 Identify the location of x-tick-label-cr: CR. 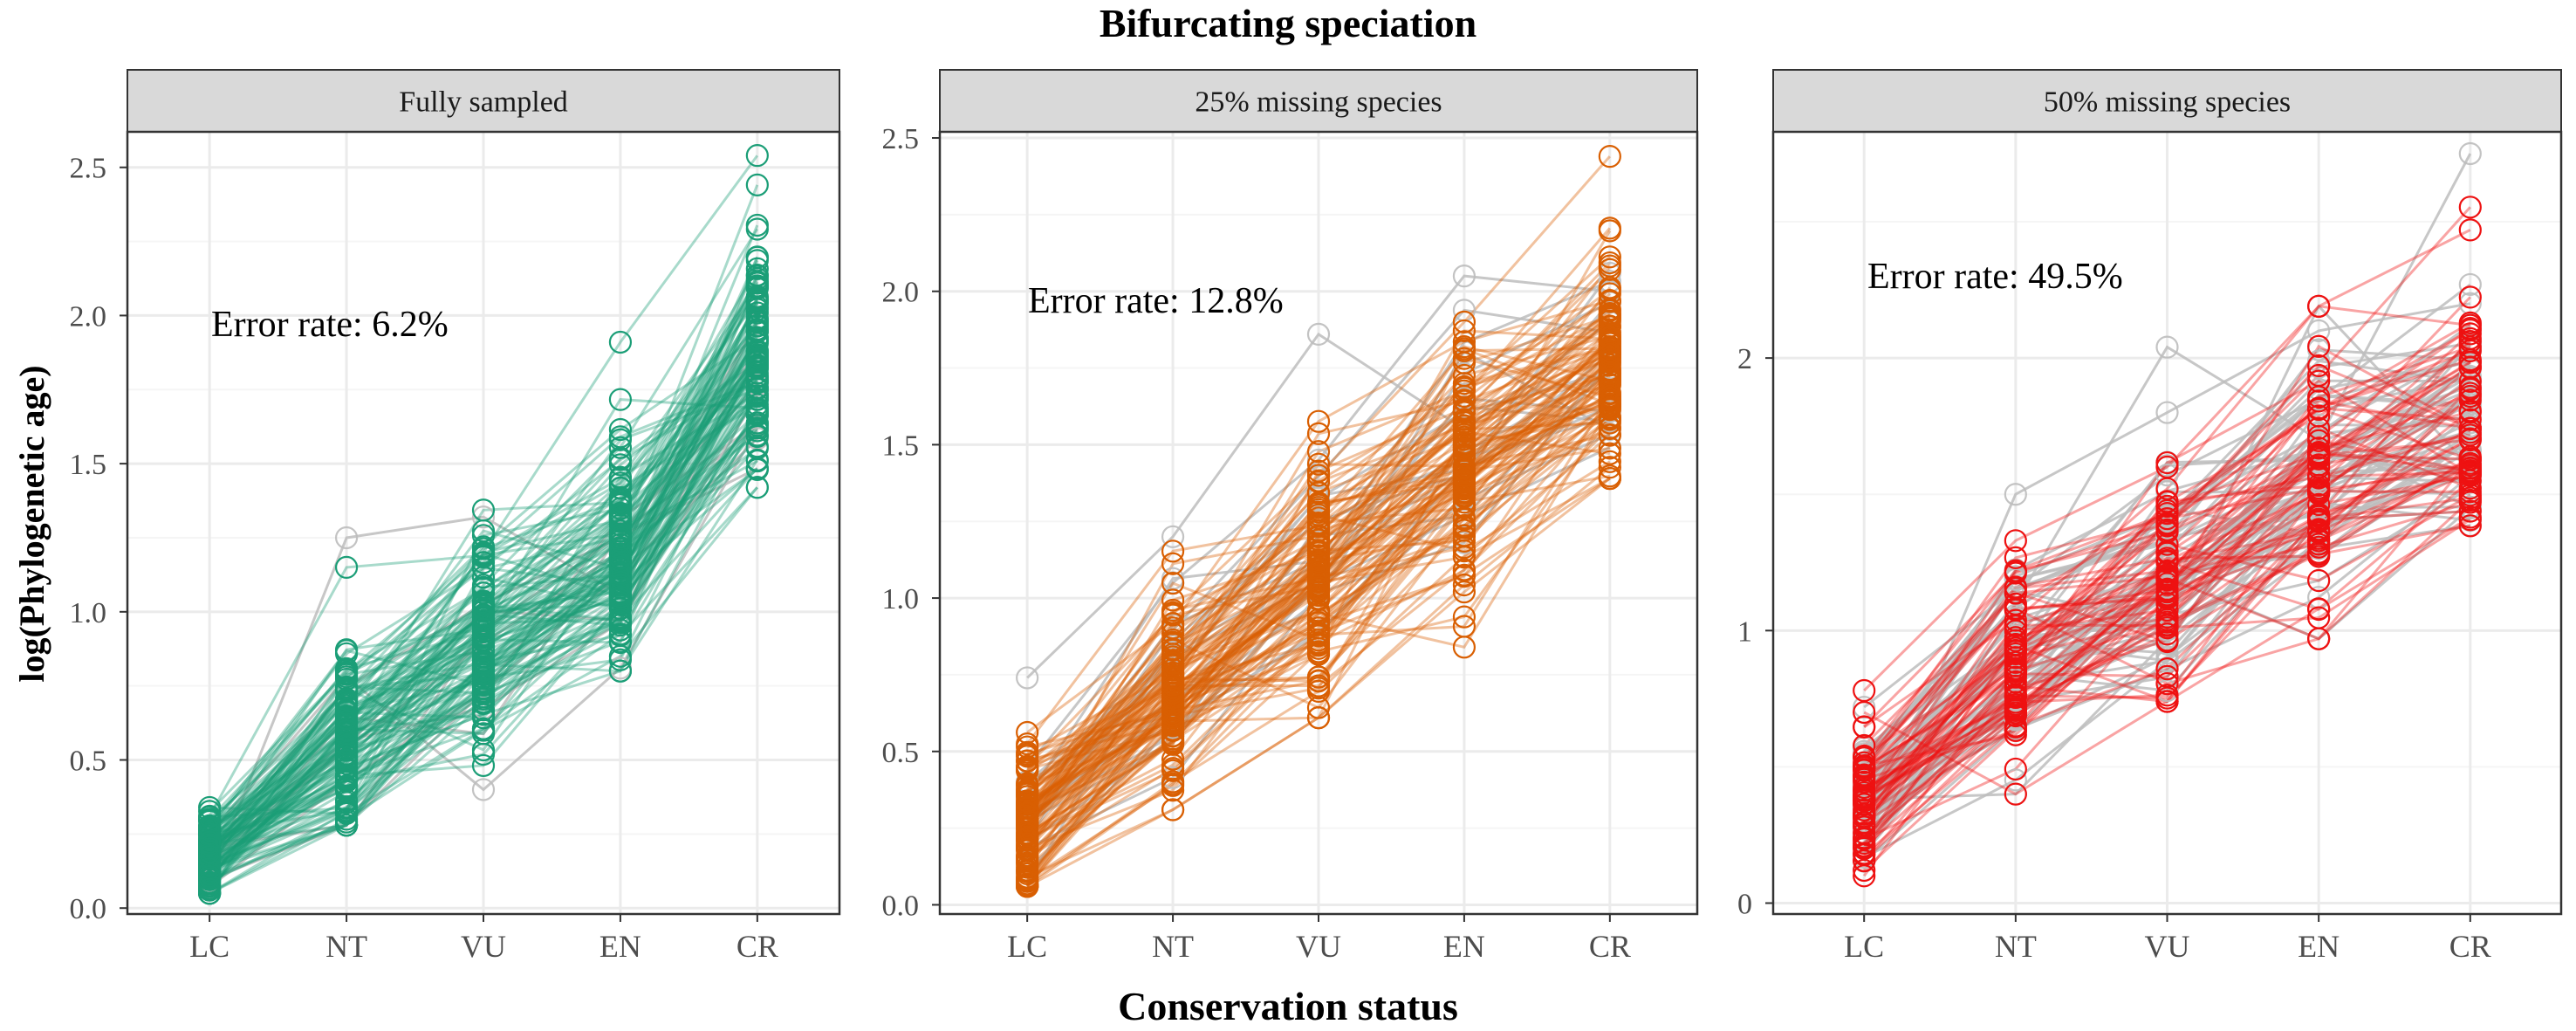
(1610, 946).